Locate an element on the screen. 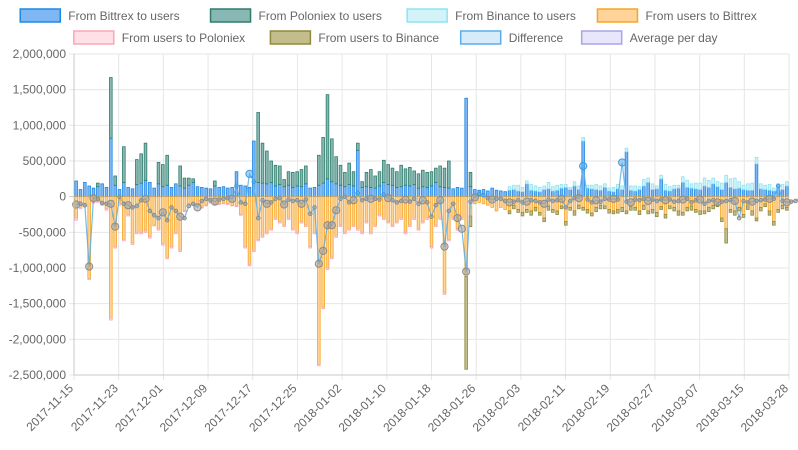 The image size is (798, 450). legend-item-from-users-to-binance: From users to Binance is located at coordinates (354, 37).